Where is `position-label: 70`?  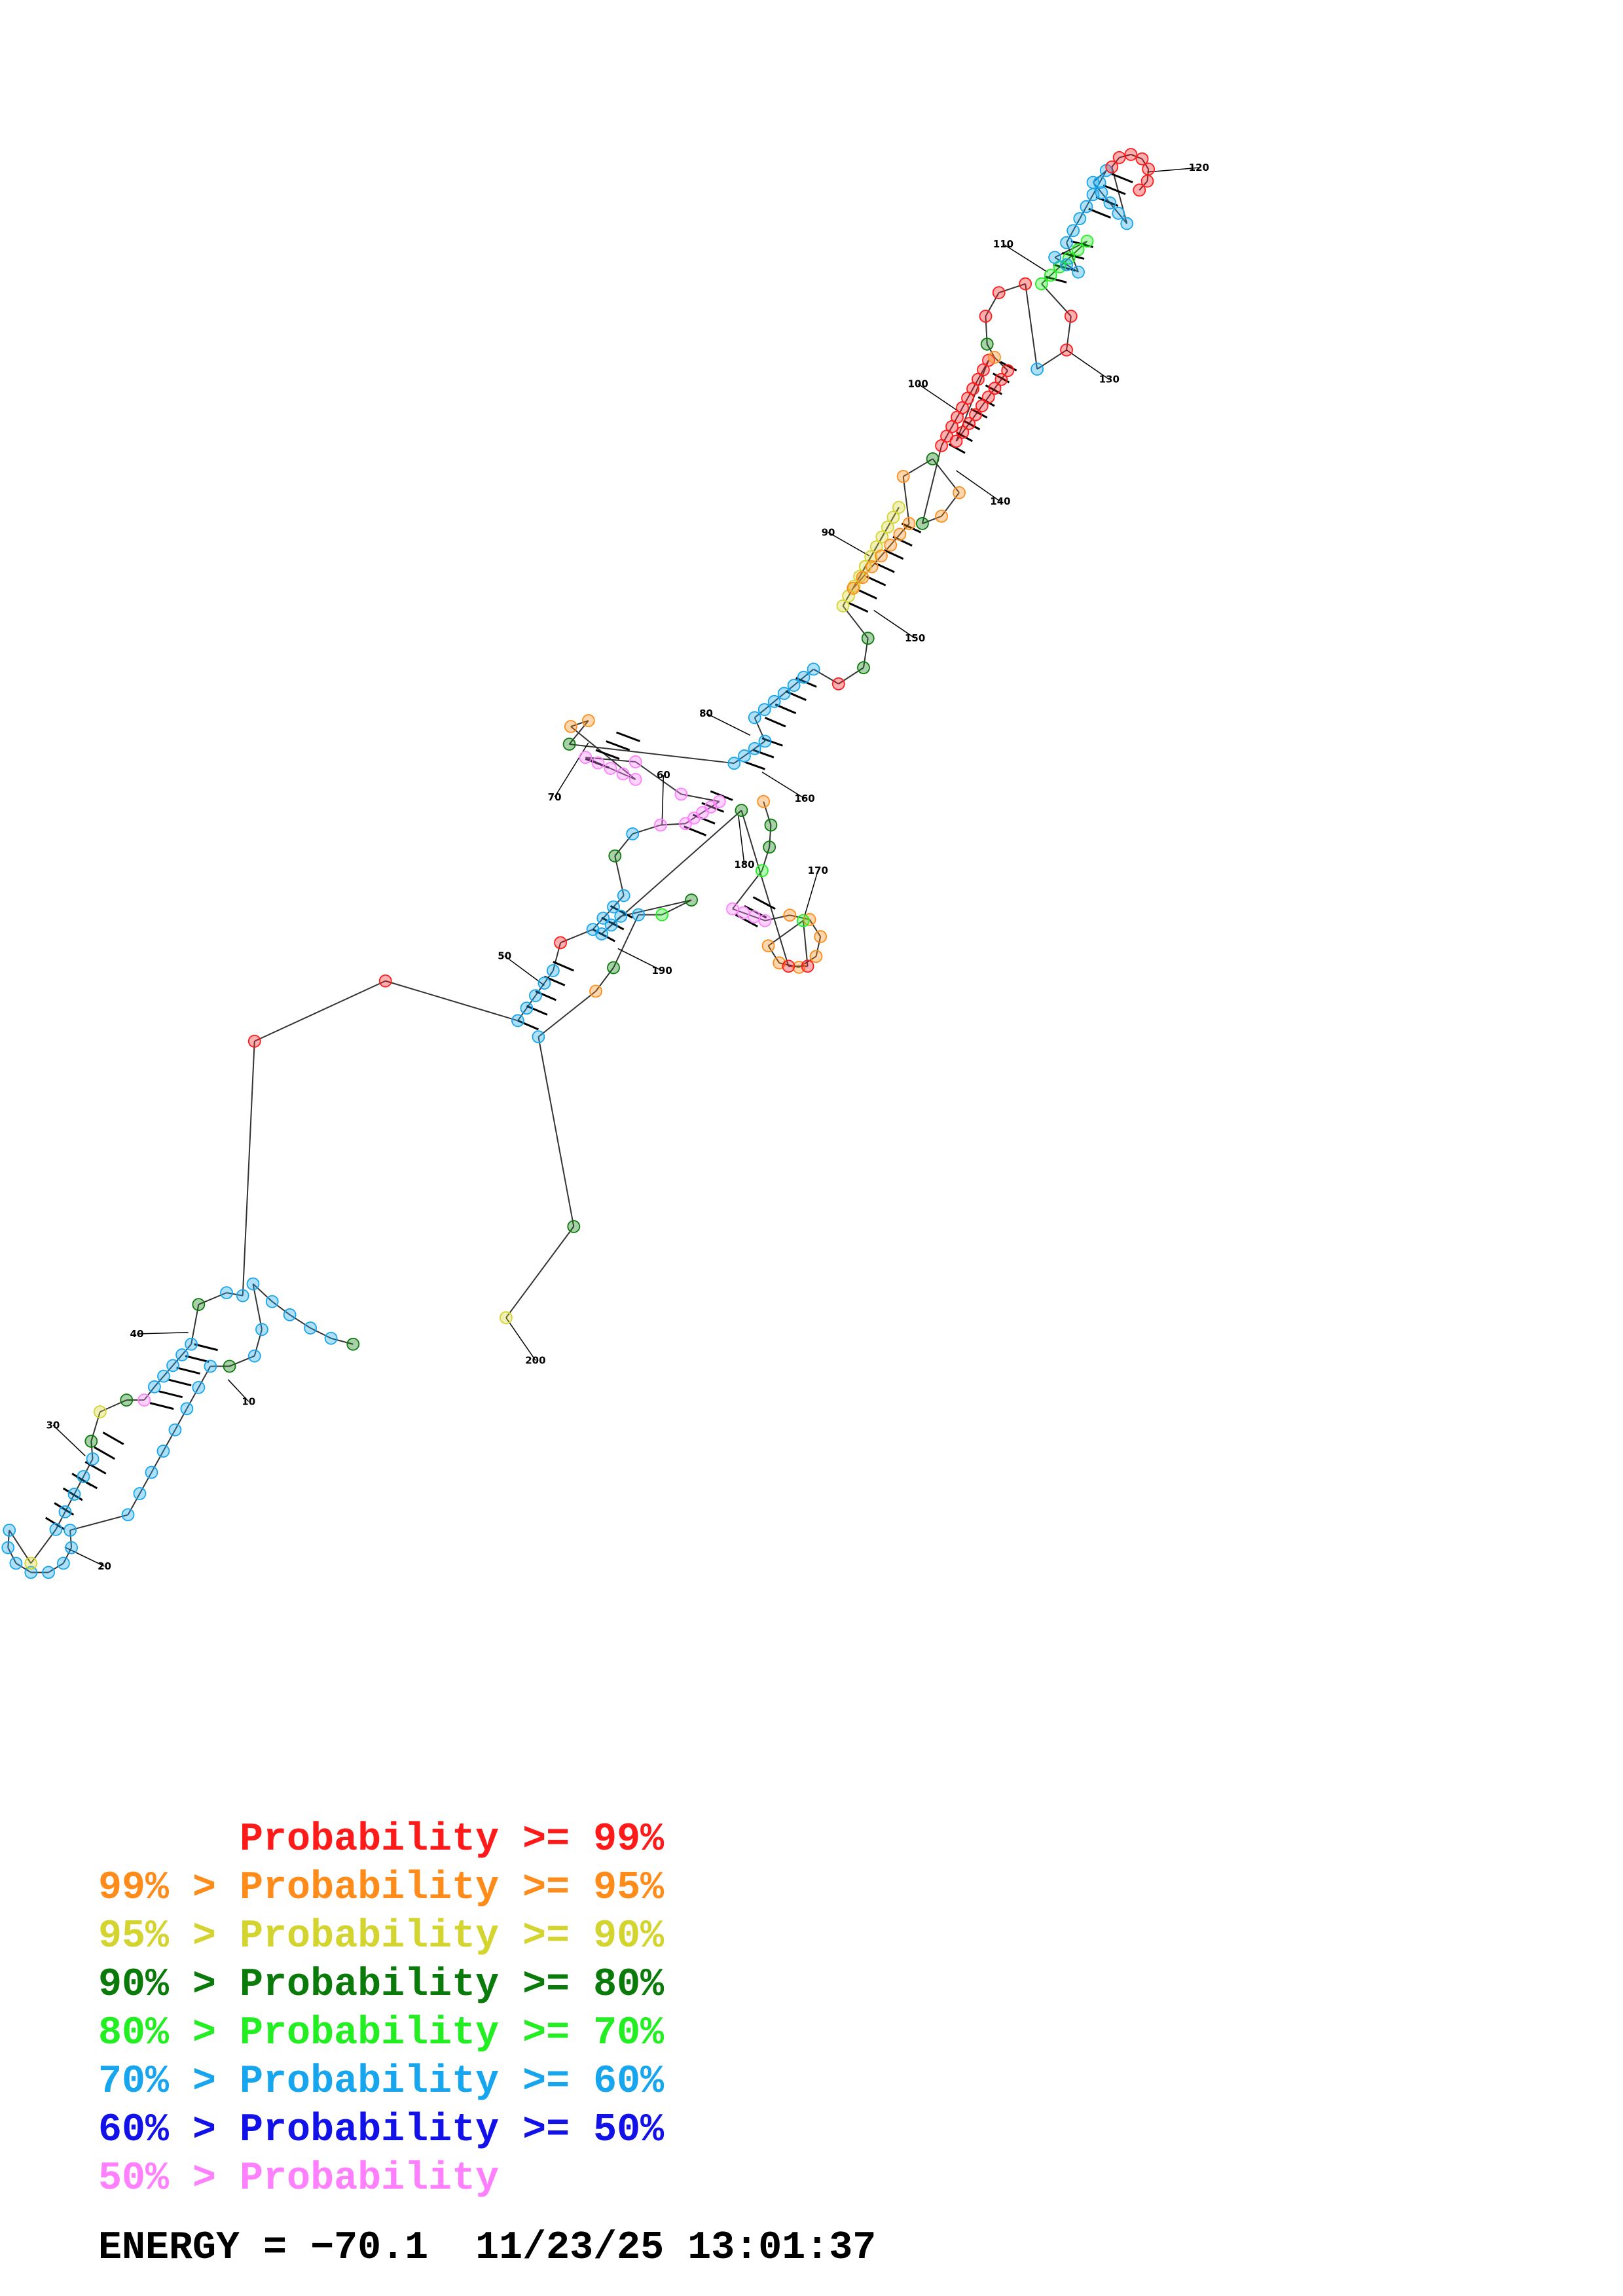 position-label: 70 is located at coordinates (555, 797).